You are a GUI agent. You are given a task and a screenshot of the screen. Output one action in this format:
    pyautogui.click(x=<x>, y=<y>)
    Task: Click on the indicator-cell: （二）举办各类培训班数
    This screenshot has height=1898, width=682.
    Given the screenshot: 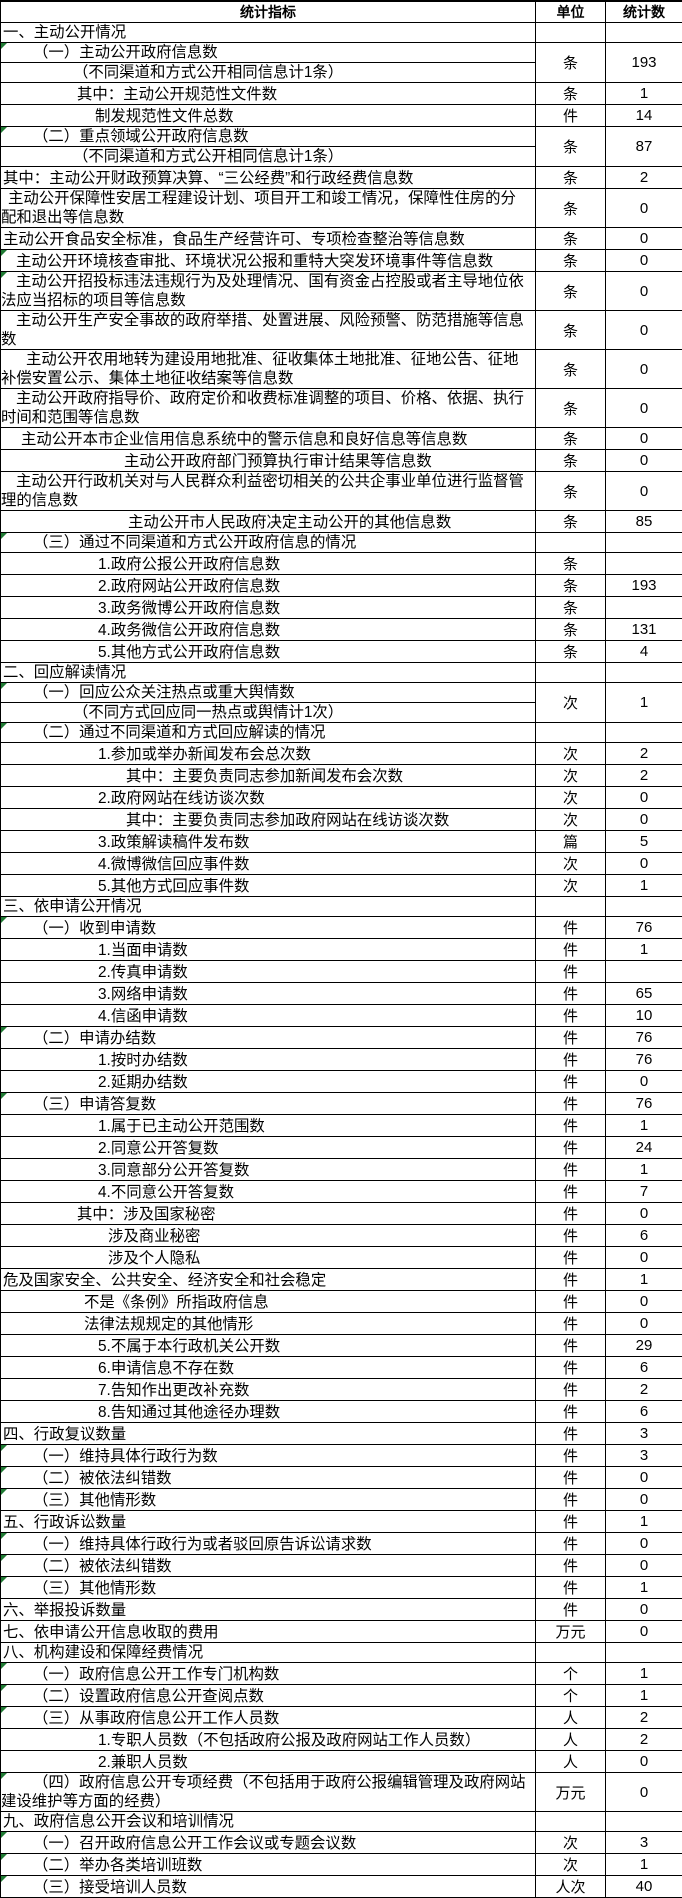 What is the action you would take?
    pyautogui.click(x=268, y=1865)
    